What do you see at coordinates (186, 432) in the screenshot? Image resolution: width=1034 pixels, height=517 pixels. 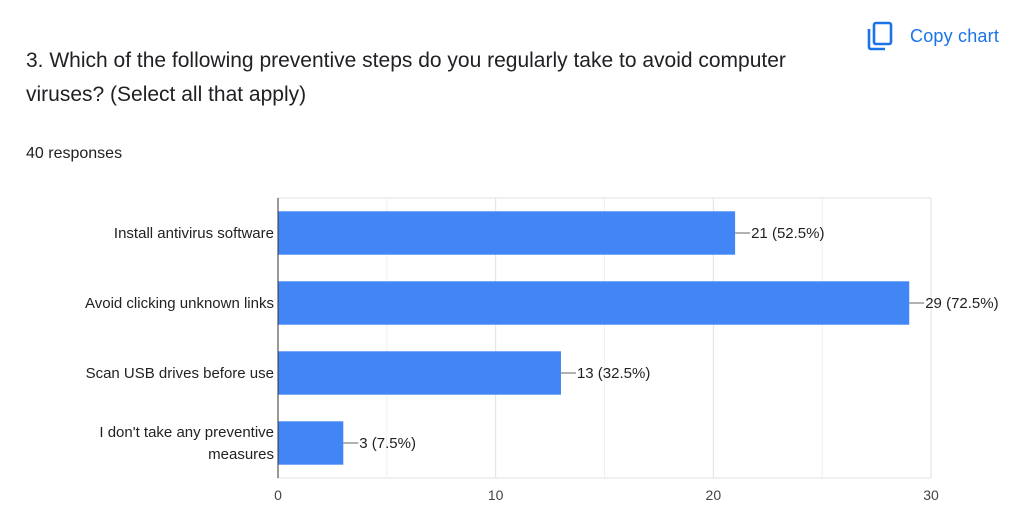 I see `category-label: I don't take any preventive` at bounding box center [186, 432].